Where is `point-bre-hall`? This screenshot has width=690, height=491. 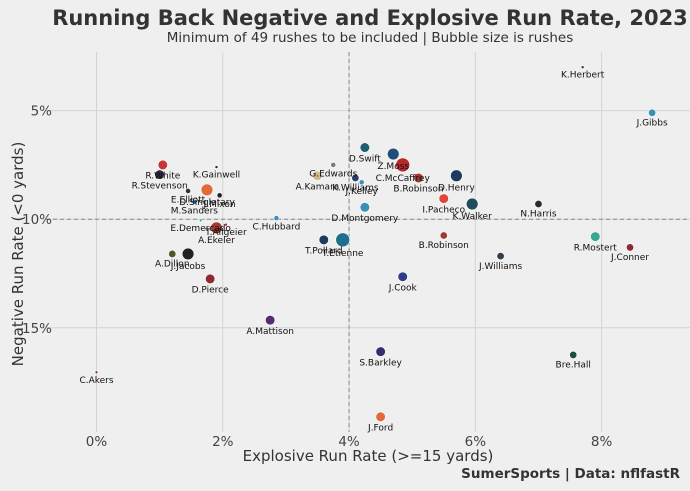
point-bre-hall is located at coordinates (573, 354).